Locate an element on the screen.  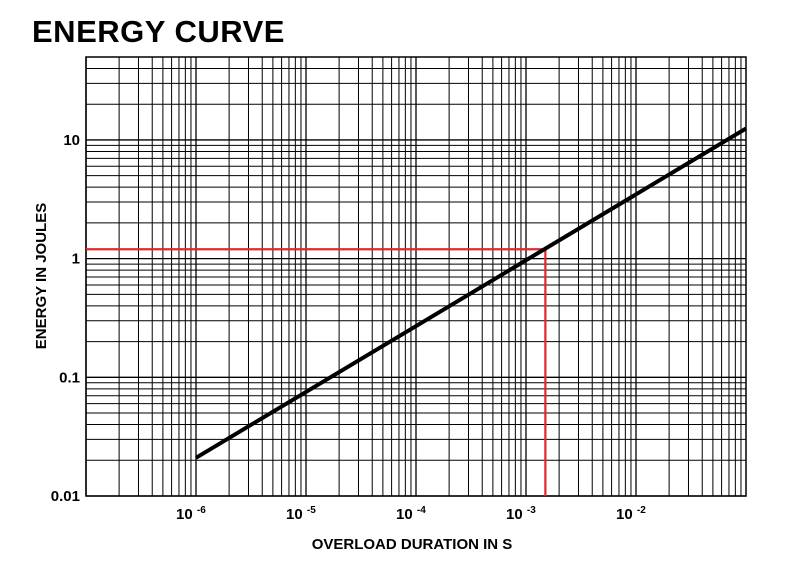
x-tick-label: 10 -2 is located at coordinates (631, 514).